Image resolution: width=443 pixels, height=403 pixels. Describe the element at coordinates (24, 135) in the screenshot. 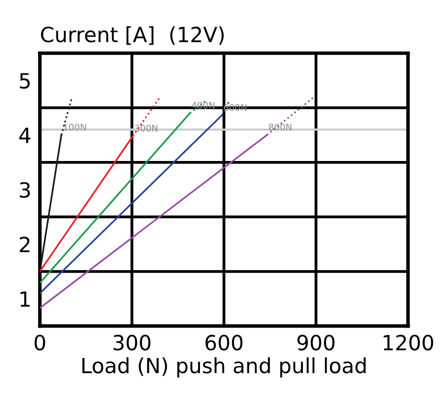

I see `y-tick-label: 4` at that location.